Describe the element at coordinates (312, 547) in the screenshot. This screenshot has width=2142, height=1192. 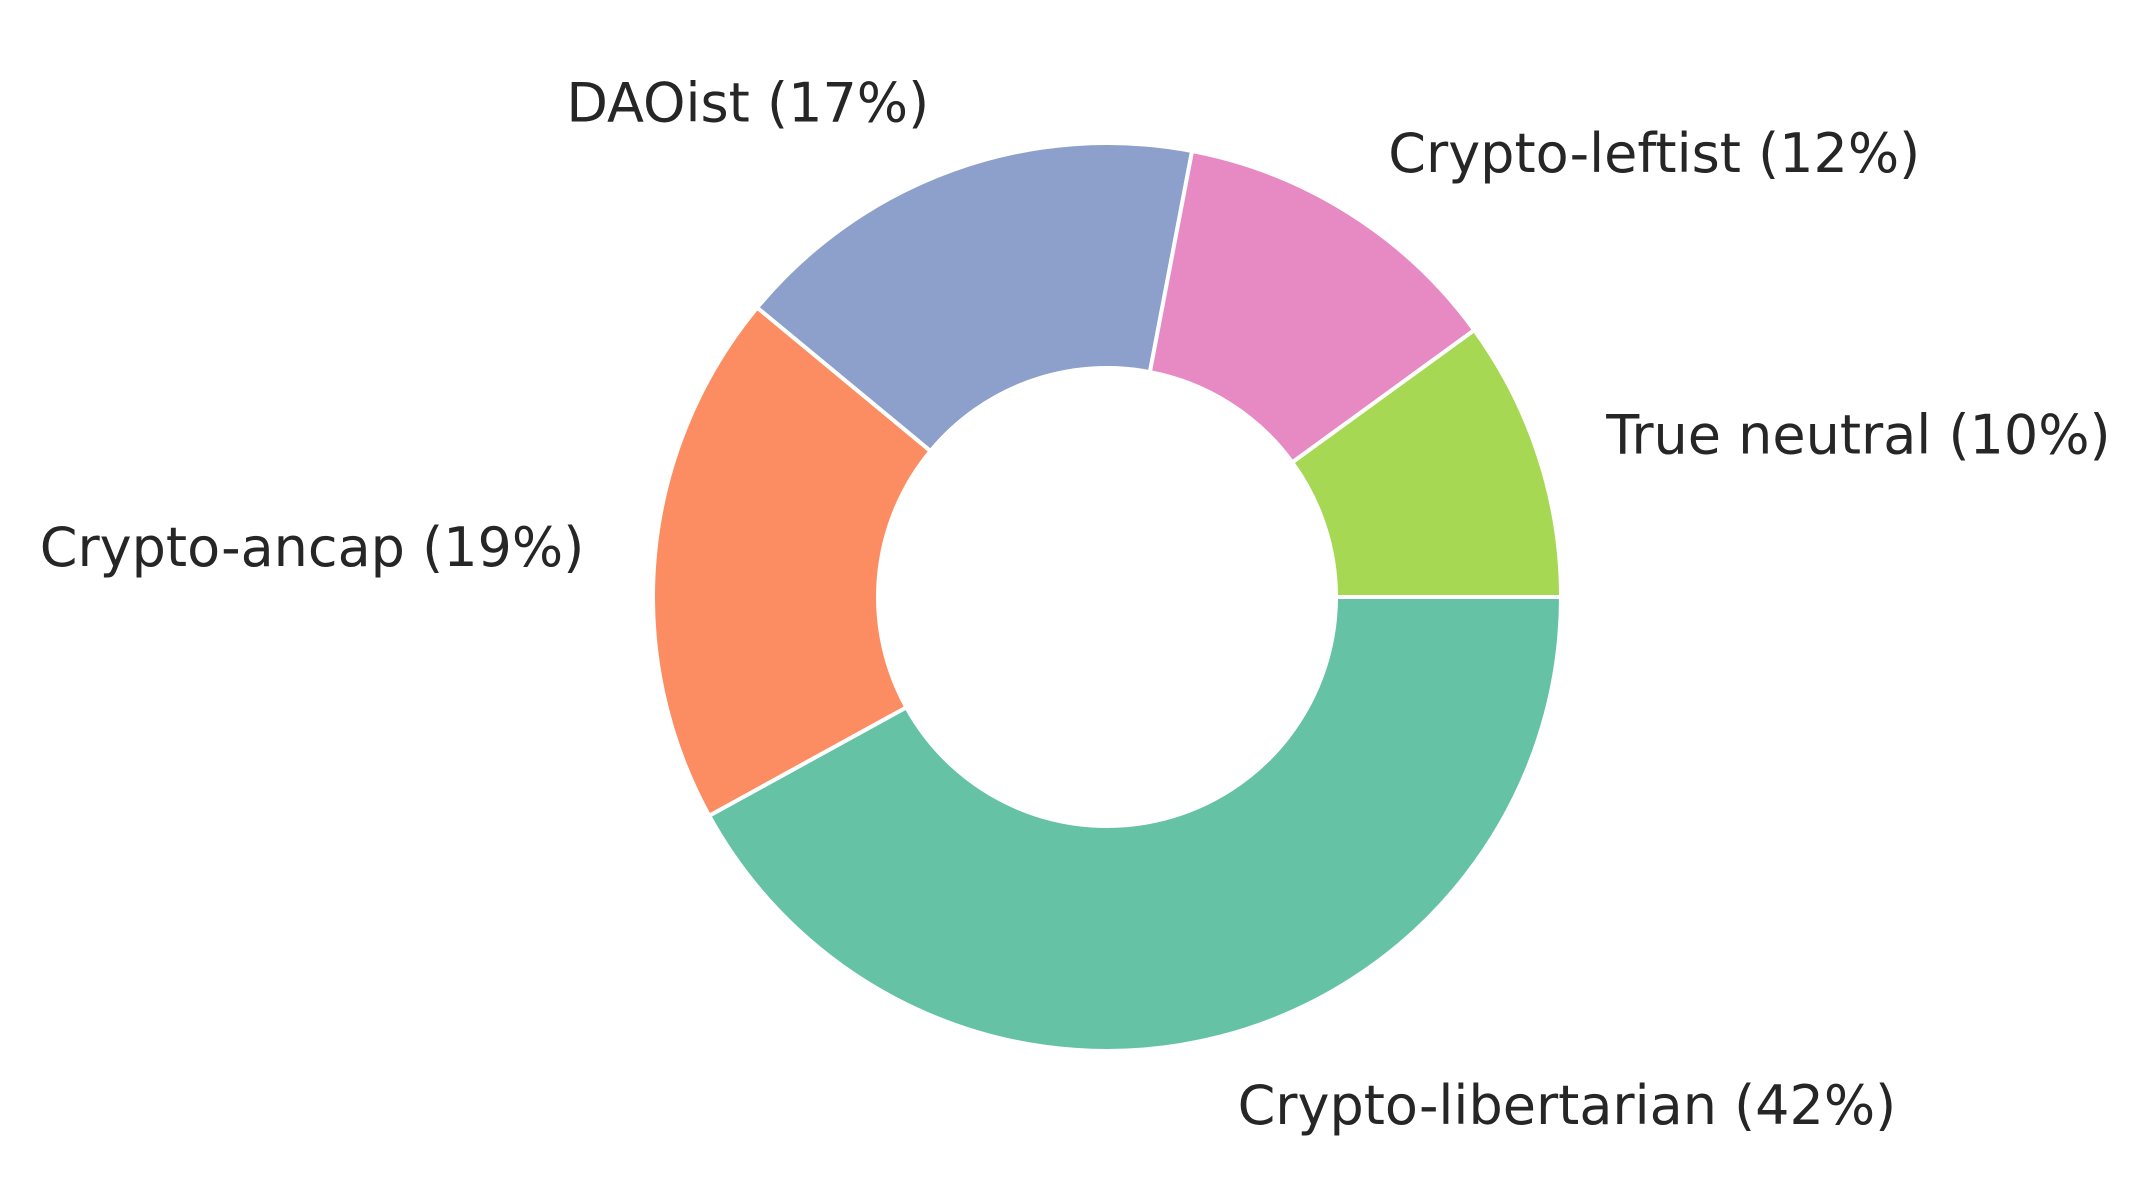
I see `slice-label-1: Crypto-ancap (19%)` at that location.